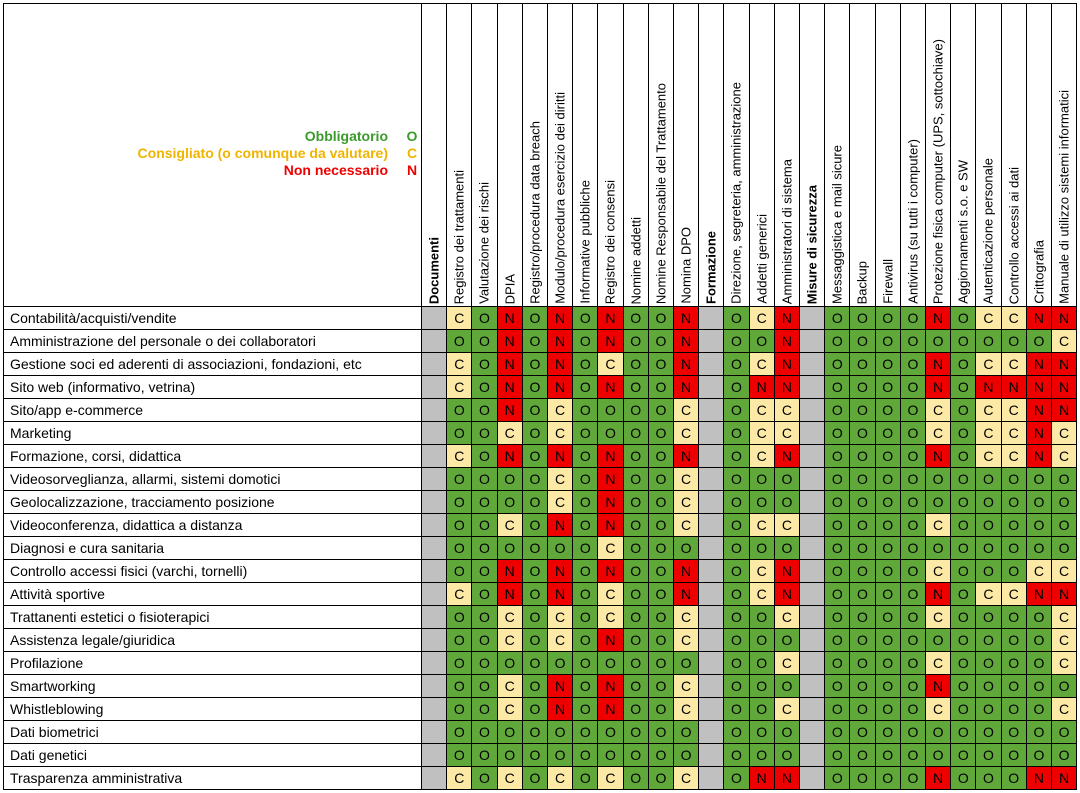 The image size is (1080, 793). What do you see at coordinates (636, 260) in the screenshot?
I see `column-header-label: Nomine addetti` at bounding box center [636, 260].